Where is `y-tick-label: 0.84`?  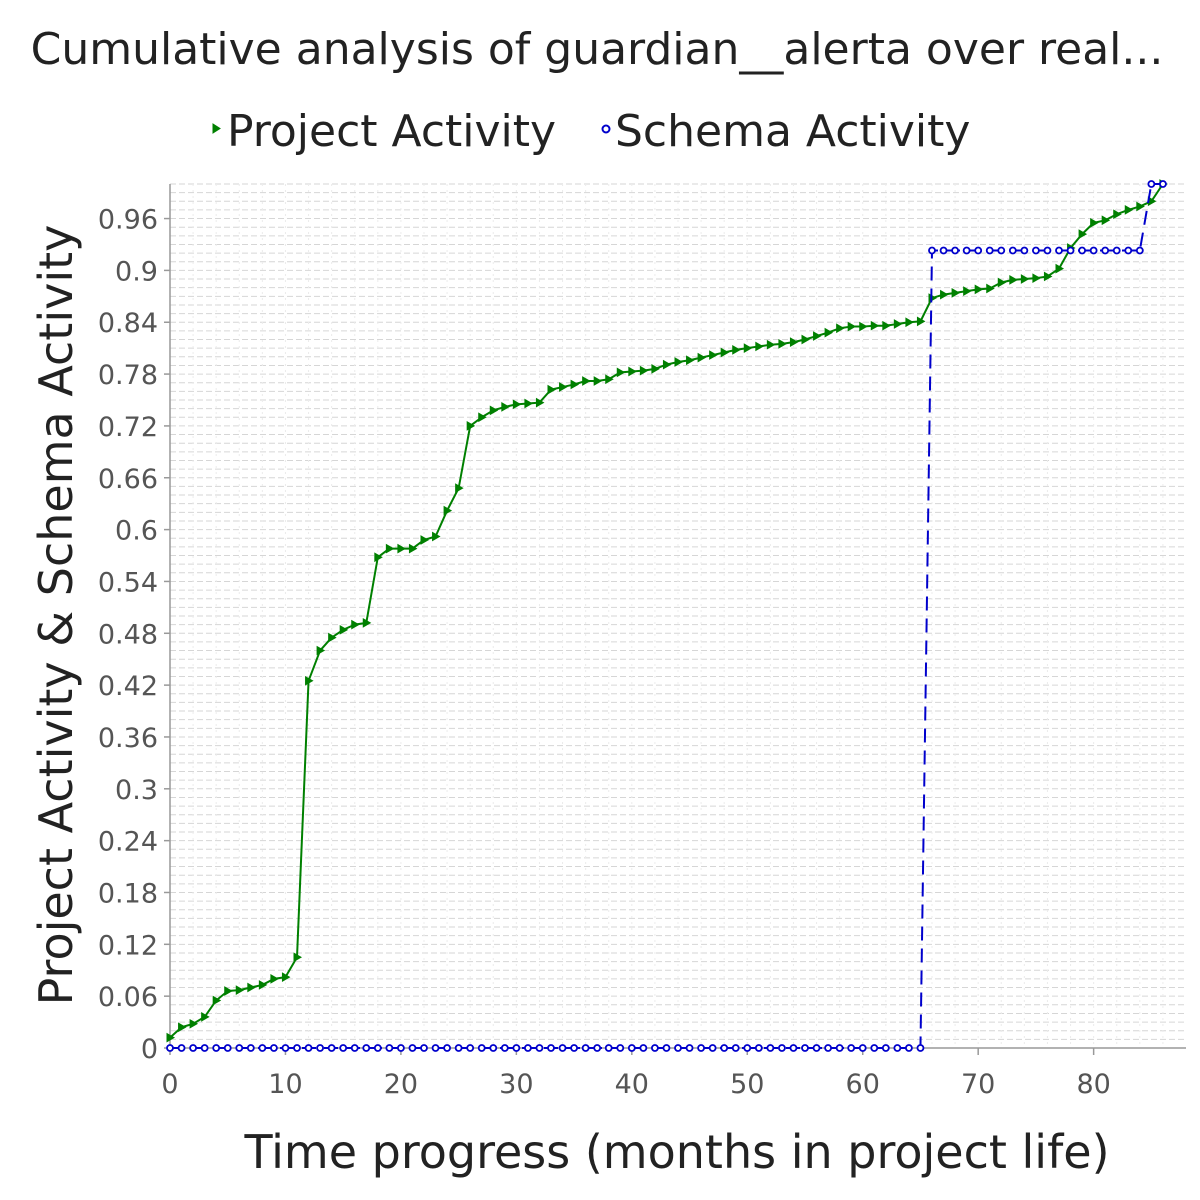
y-tick-label: 0.84 is located at coordinates (128, 323).